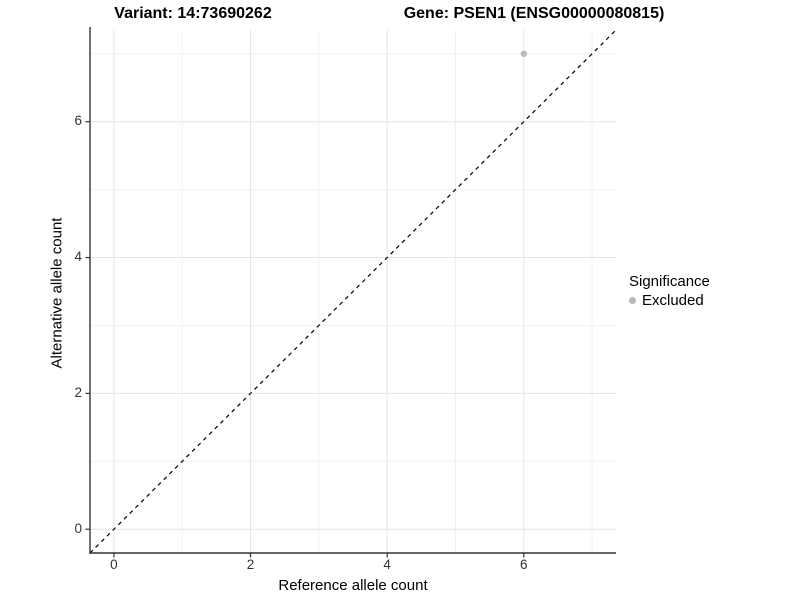  What do you see at coordinates (57, 293) in the screenshot?
I see `y-axis-label: Alternative allele count` at bounding box center [57, 293].